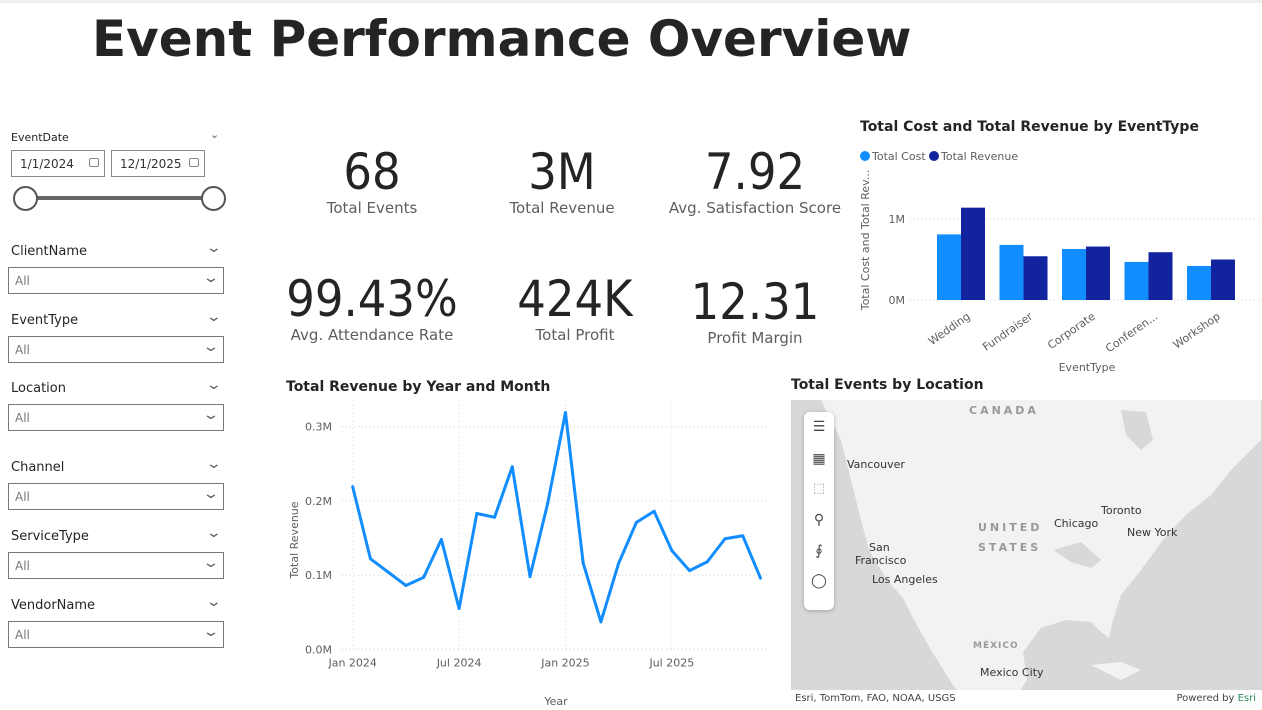  Describe the element at coordinates (575, 335) in the screenshot. I see `kpi-label: Total Profit` at that location.